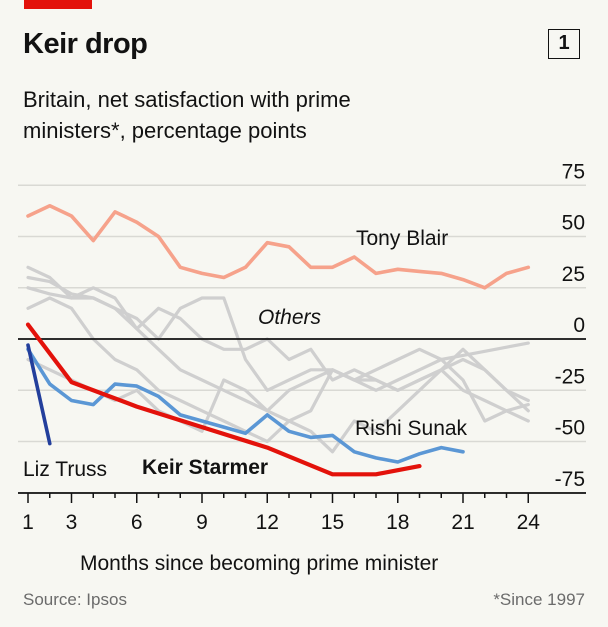 This screenshot has width=608, height=627. I want to click on y-tick-label-0: 0, so click(579, 325).